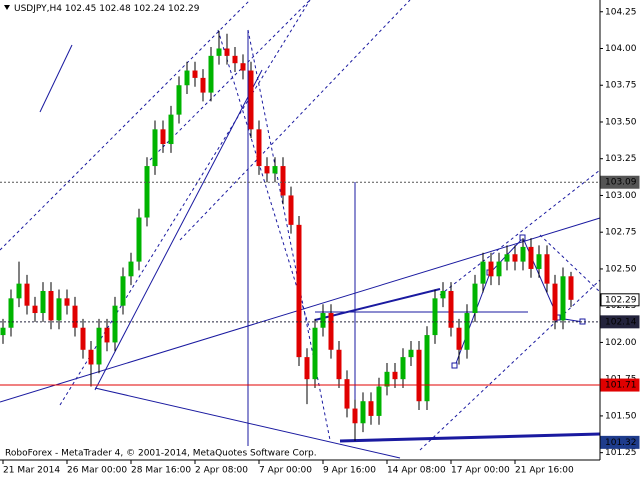  Describe the element at coordinates (31, 471) in the screenshot. I see `x-tick-label: 21 Mar 2014` at that location.